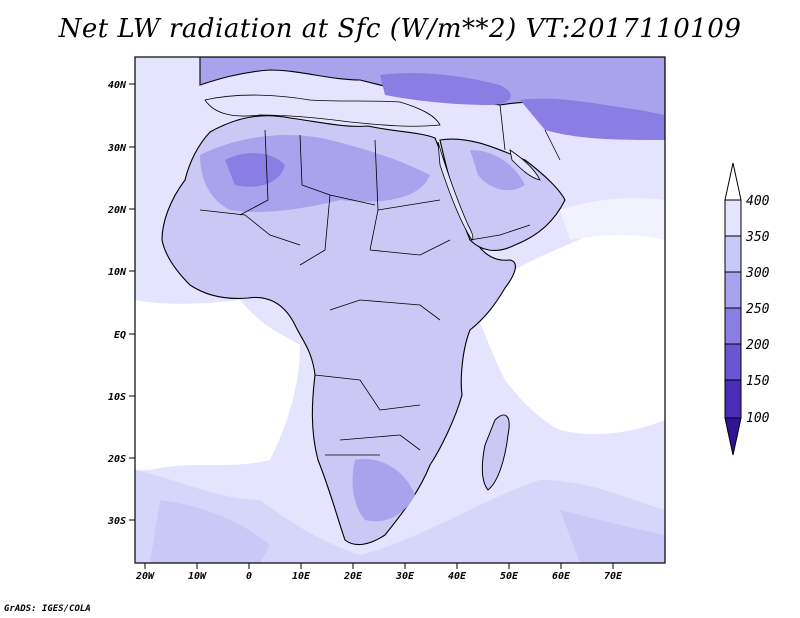  I want to click on lat-label-20s: 20S, so click(116, 459).